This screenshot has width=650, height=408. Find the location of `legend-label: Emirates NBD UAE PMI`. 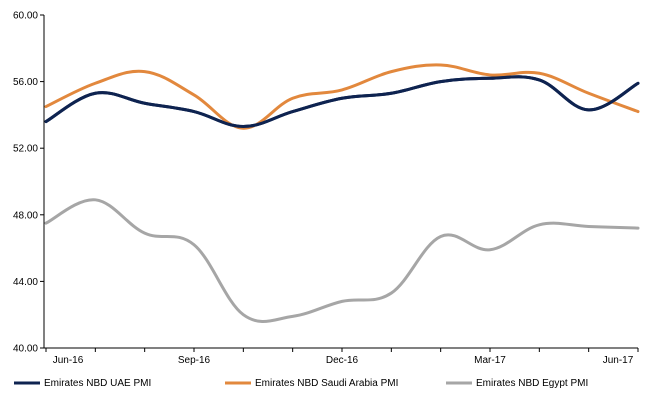

legend-label: Emirates NBD UAE PMI is located at coordinates (97, 383).